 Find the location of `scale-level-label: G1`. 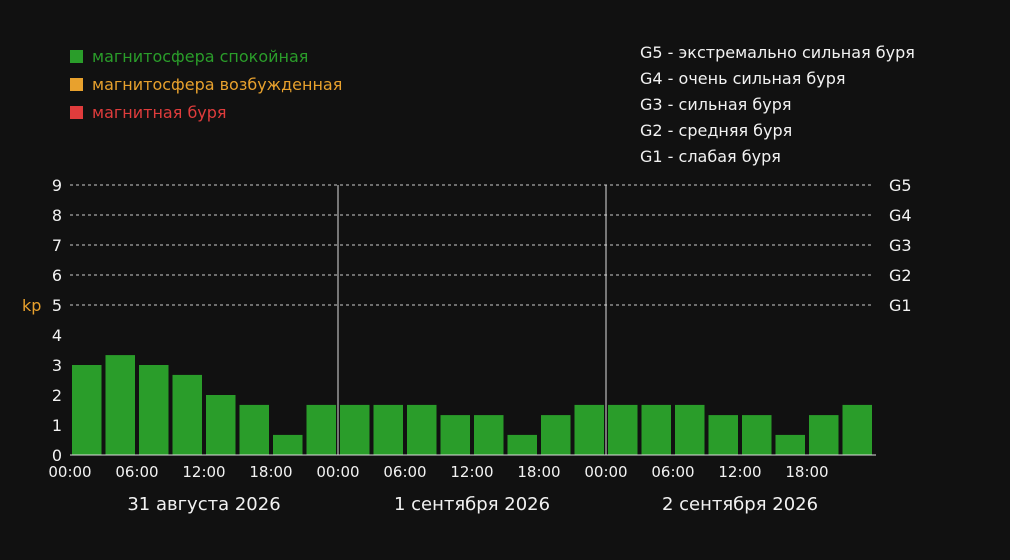

scale-level-label: G1 is located at coordinates (900, 305).